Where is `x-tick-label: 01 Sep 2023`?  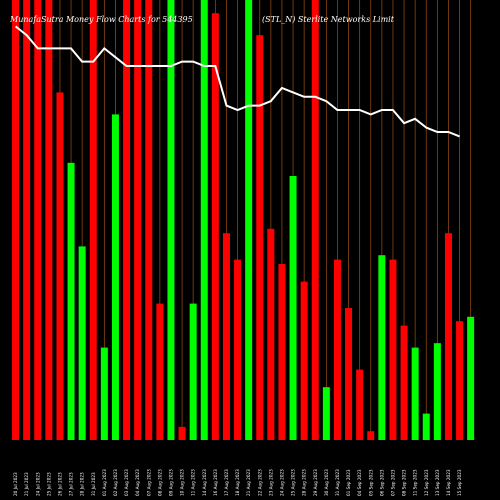 x-tick-label: 01 Sep 2023 is located at coordinates (348, 482).